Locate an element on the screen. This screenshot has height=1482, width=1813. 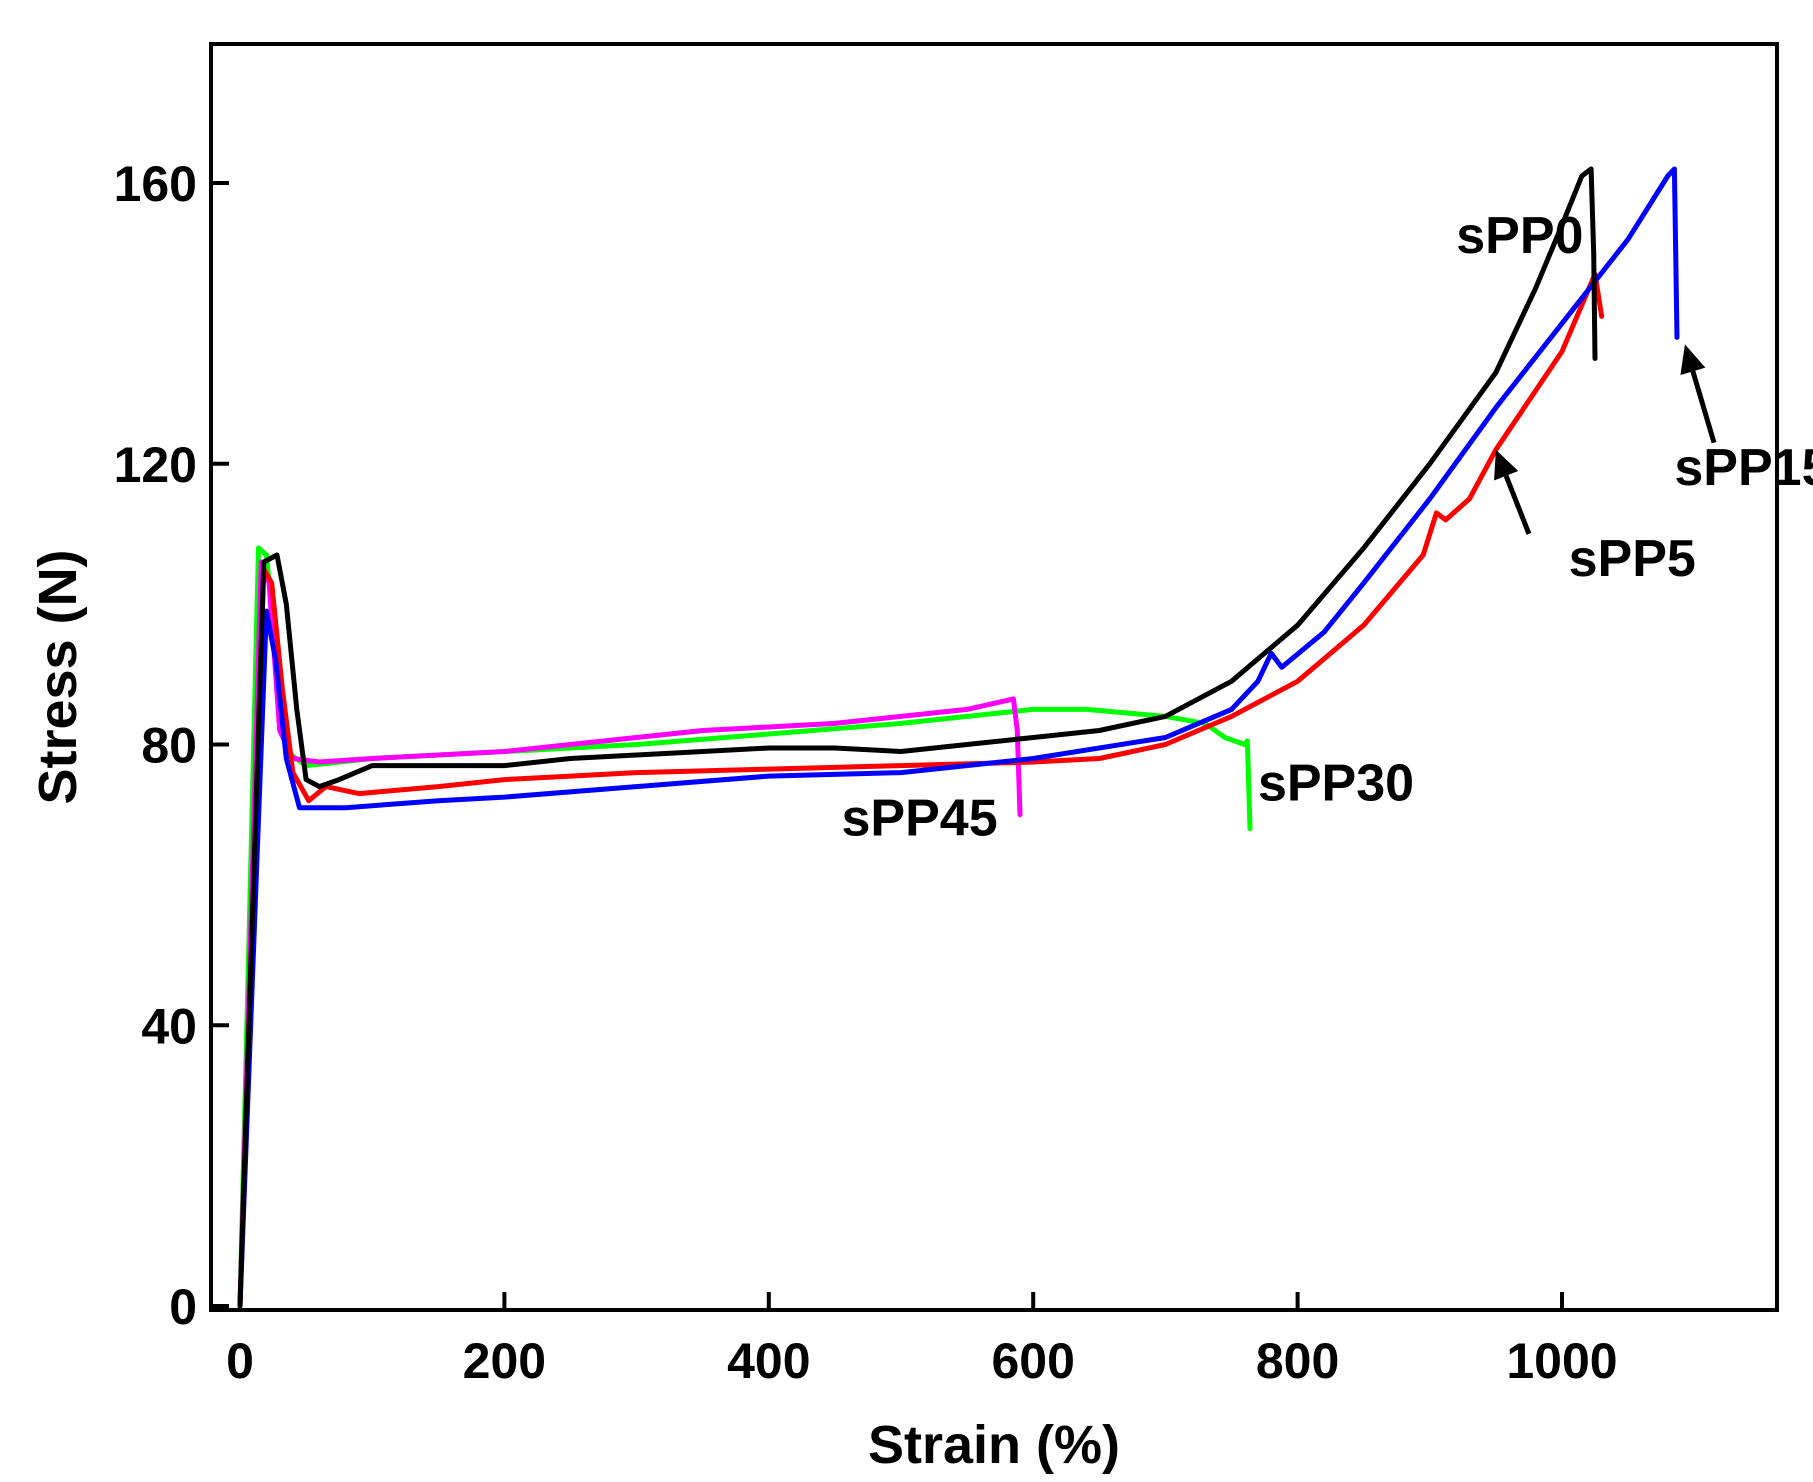
x-tick-label: 1000 is located at coordinates (1561, 1361).